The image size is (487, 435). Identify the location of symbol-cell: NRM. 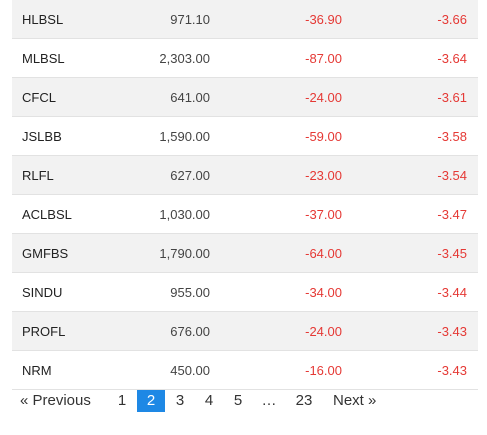
(37, 370).